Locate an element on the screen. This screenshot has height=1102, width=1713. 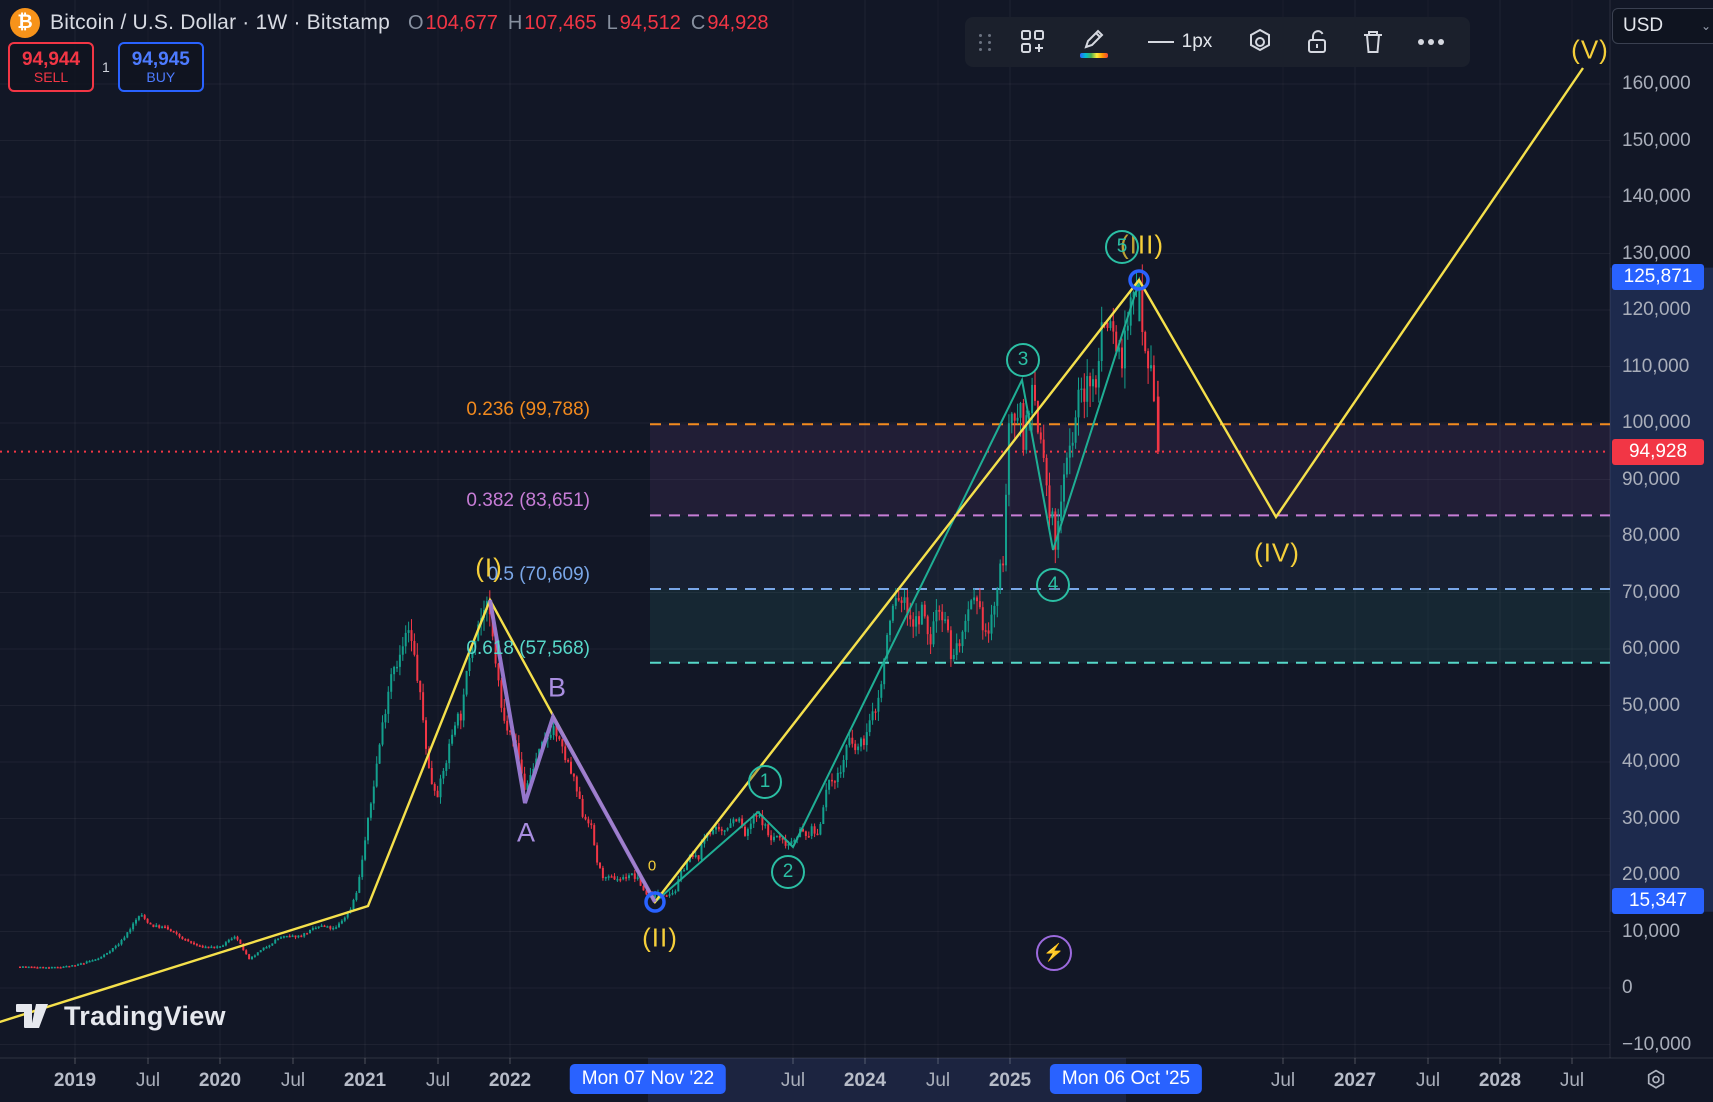
elliott-subwave-circle: 2 is located at coordinates (788, 872).